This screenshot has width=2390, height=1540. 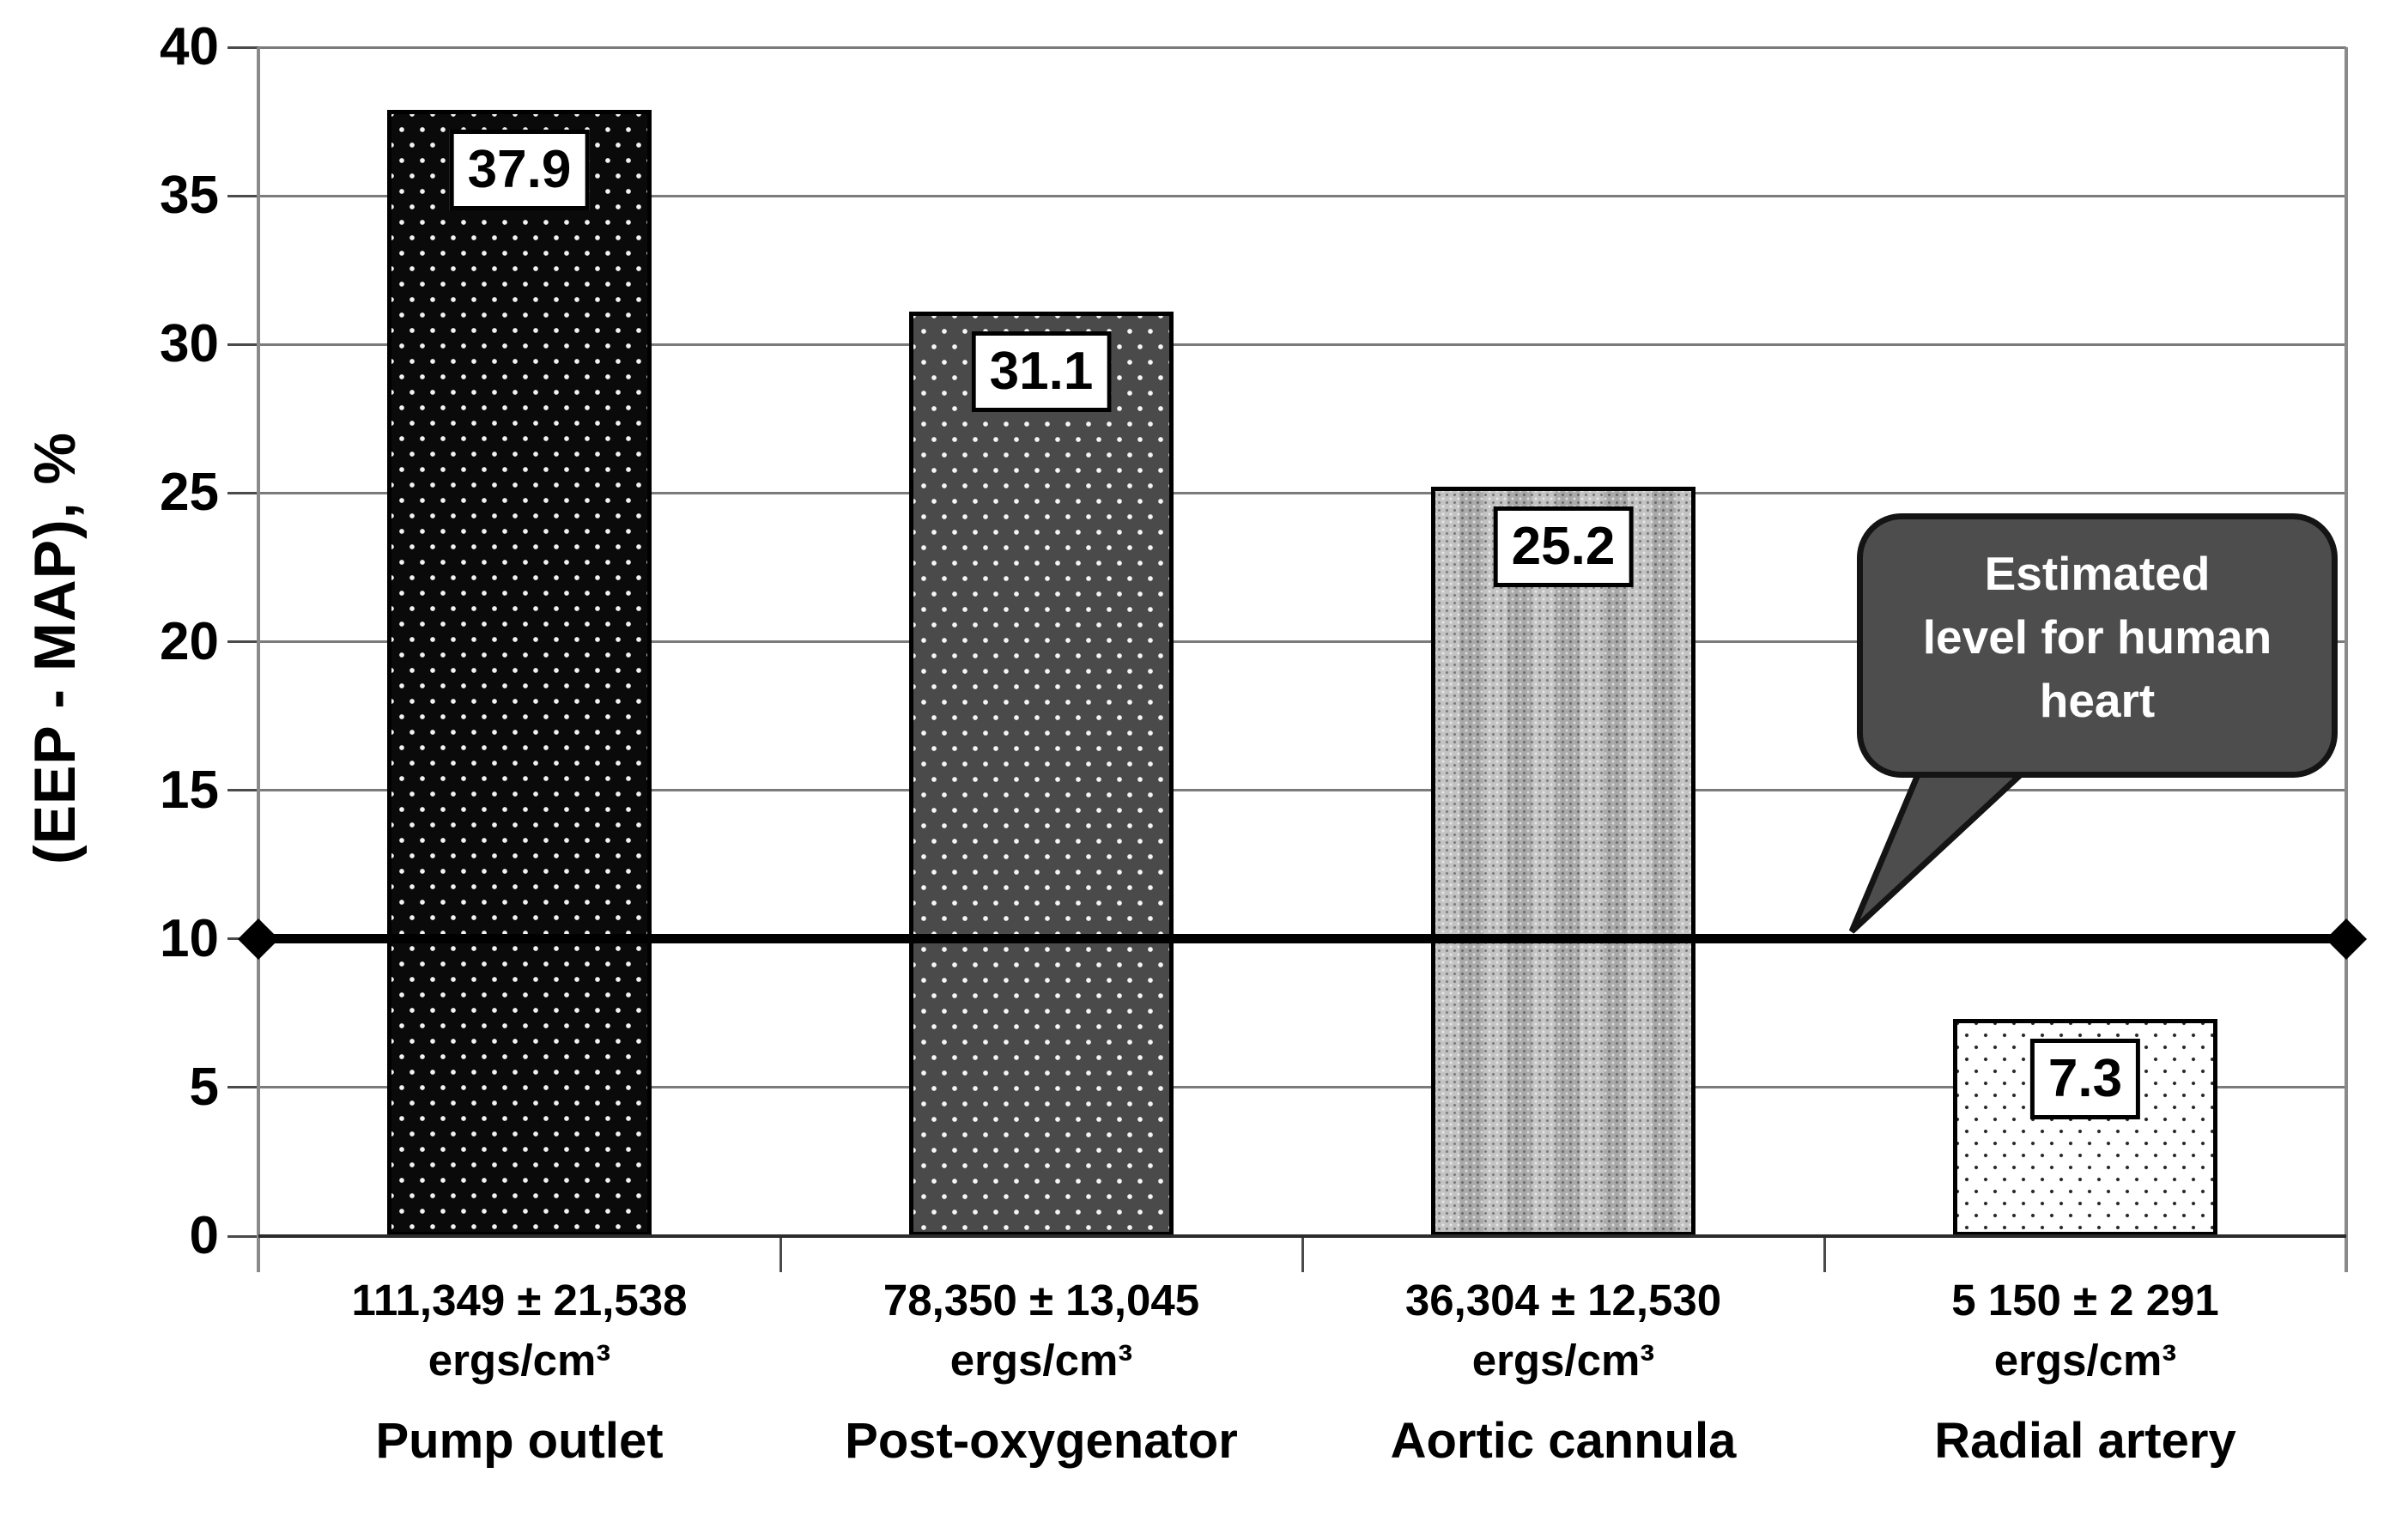 What do you see at coordinates (520, 672) in the screenshot?
I see `bar-pump-outlet: 37.9` at bounding box center [520, 672].